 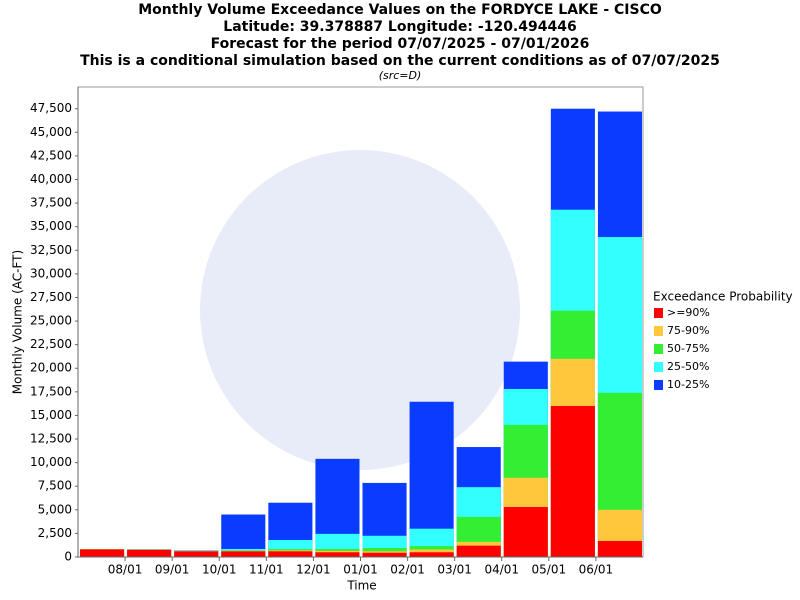 I want to click on legend-title: Exceedance Probability, so click(x=723, y=297).